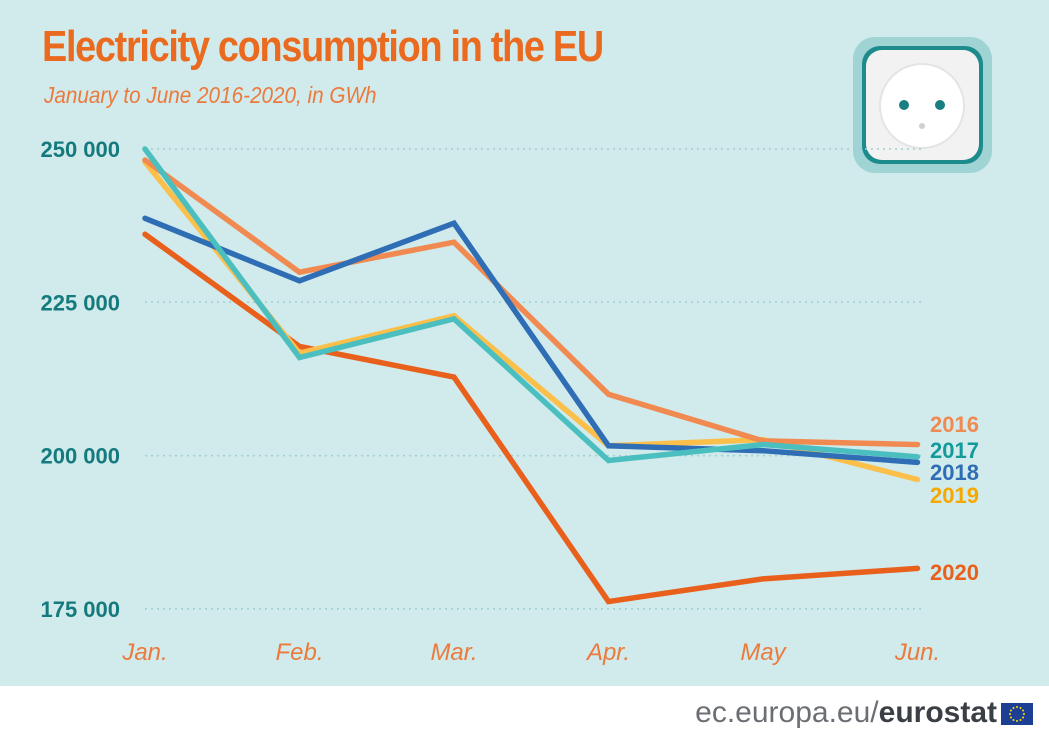 Image resolution: width=1049 pixels, height=743 pixels. I want to click on x-tick-label: Mar., so click(453, 652).